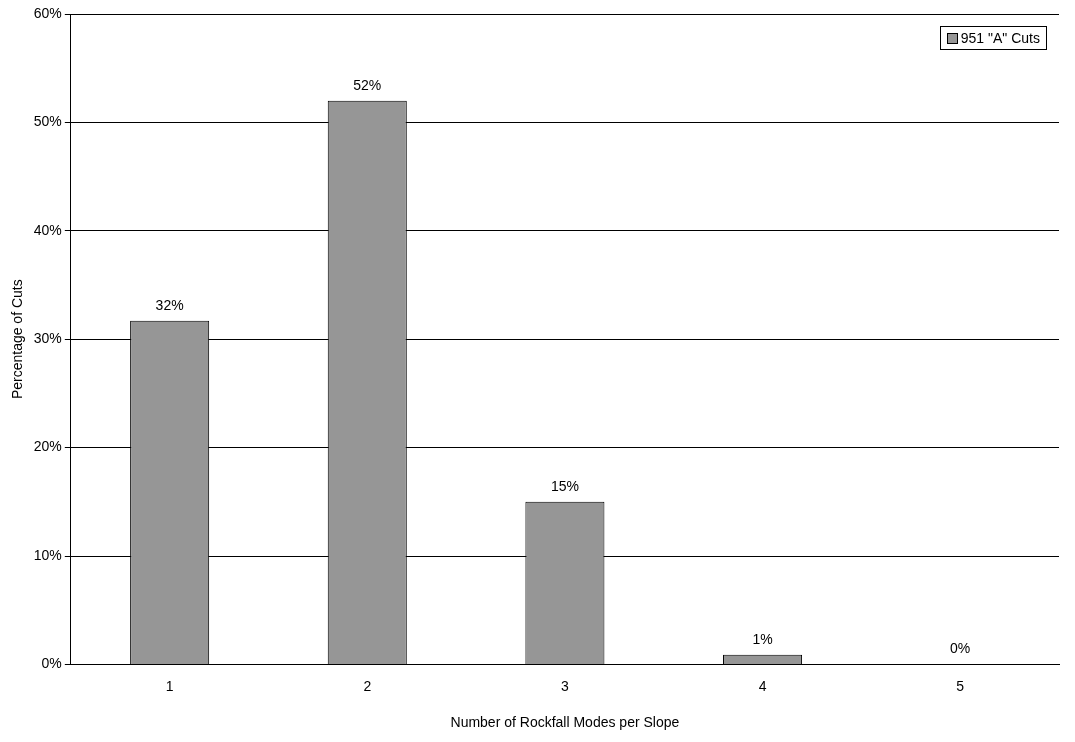  What do you see at coordinates (762, 638) in the screenshot?
I see `data-label: 1%` at bounding box center [762, 638].